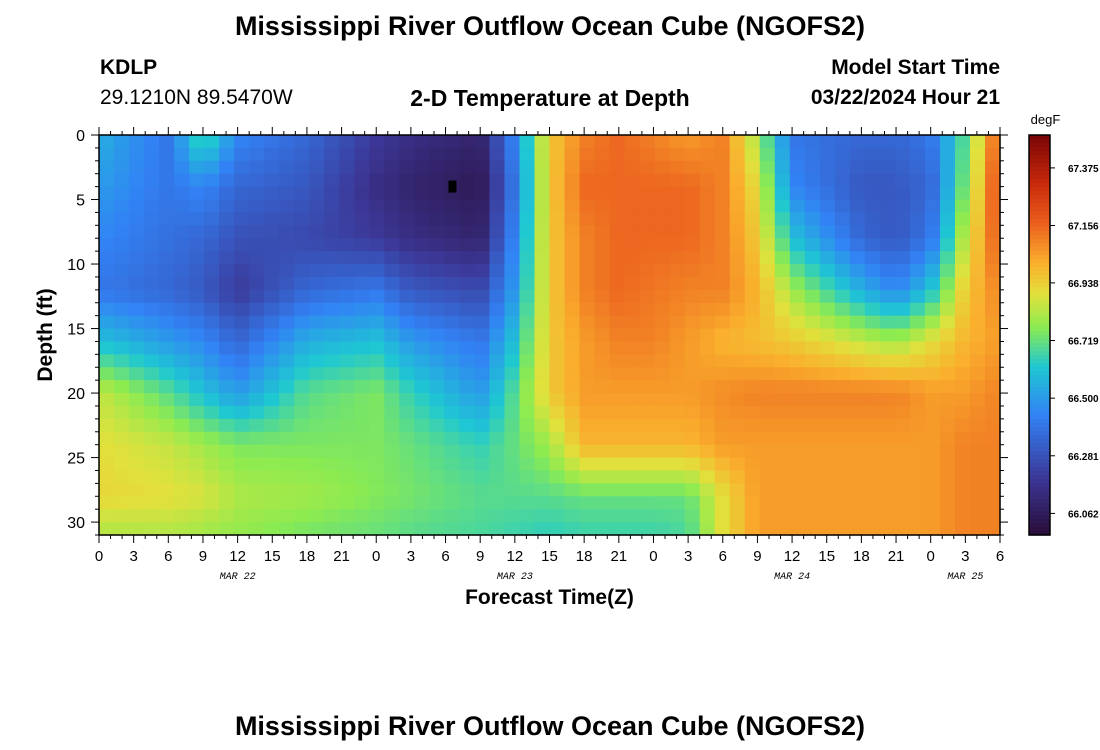  What do you see at coordinates (76, 330) in the screenshot?
I see `y-tick-label: 15` at bounding box center [76, 330].